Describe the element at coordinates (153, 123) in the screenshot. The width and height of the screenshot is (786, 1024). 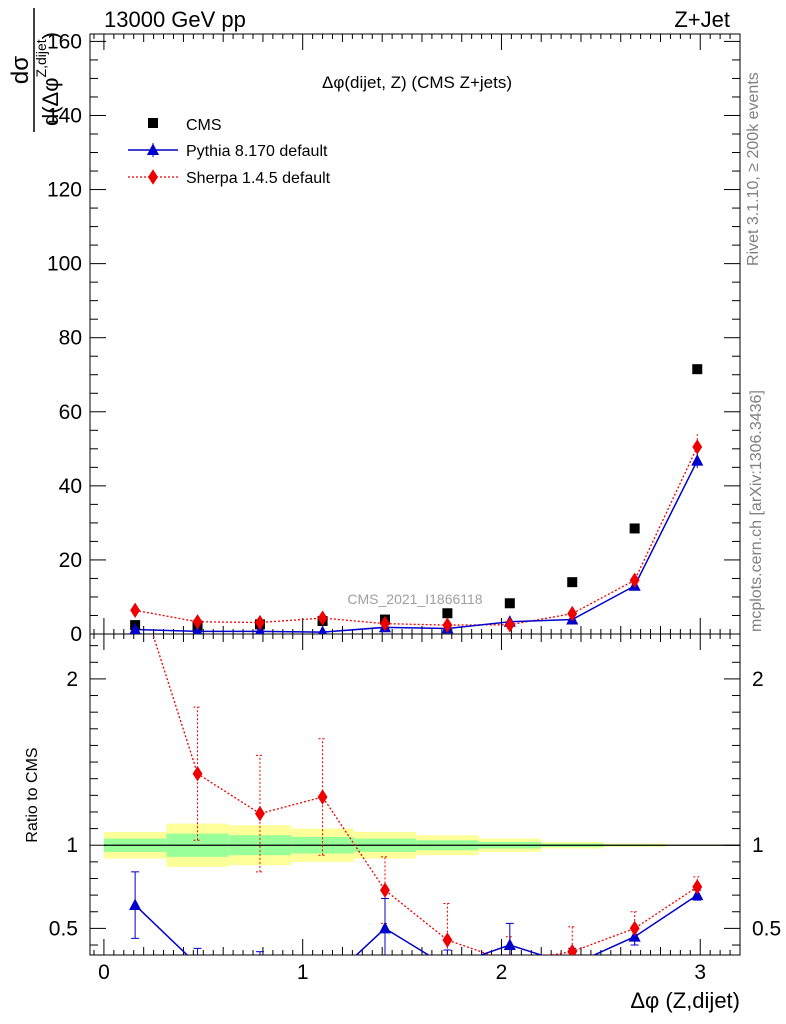
I see `legend-cms-marker` at that location.